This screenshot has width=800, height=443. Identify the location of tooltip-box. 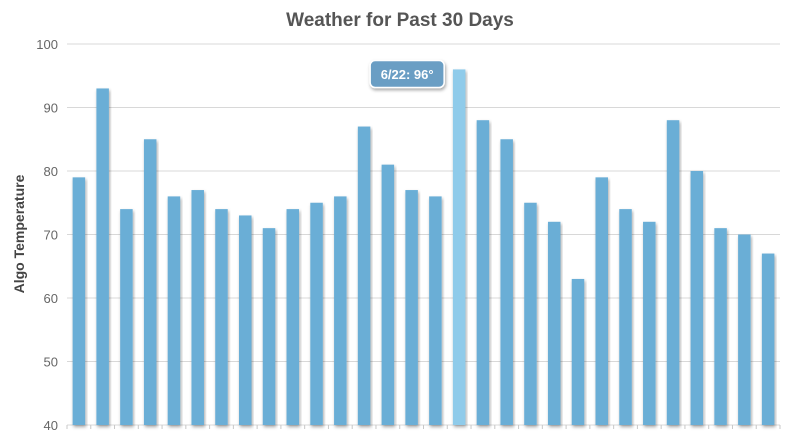
(407, 74).